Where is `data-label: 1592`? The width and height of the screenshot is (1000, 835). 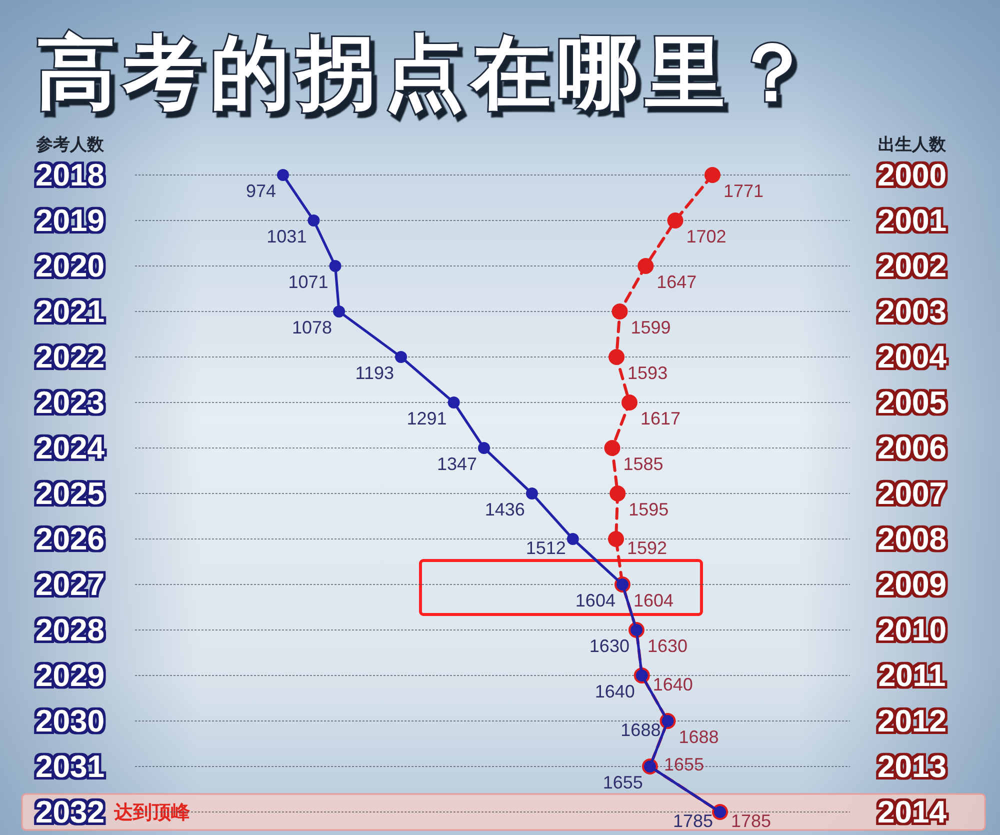
data-label: 1592 is located at coordinates (647, 548).